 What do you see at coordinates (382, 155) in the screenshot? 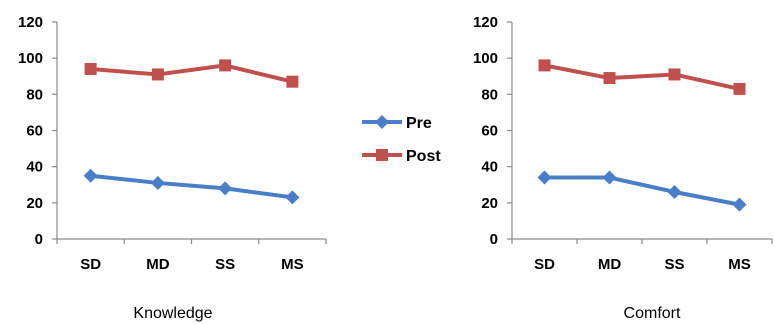
I see `legend-post-marker` at bounding box center [382, 155].